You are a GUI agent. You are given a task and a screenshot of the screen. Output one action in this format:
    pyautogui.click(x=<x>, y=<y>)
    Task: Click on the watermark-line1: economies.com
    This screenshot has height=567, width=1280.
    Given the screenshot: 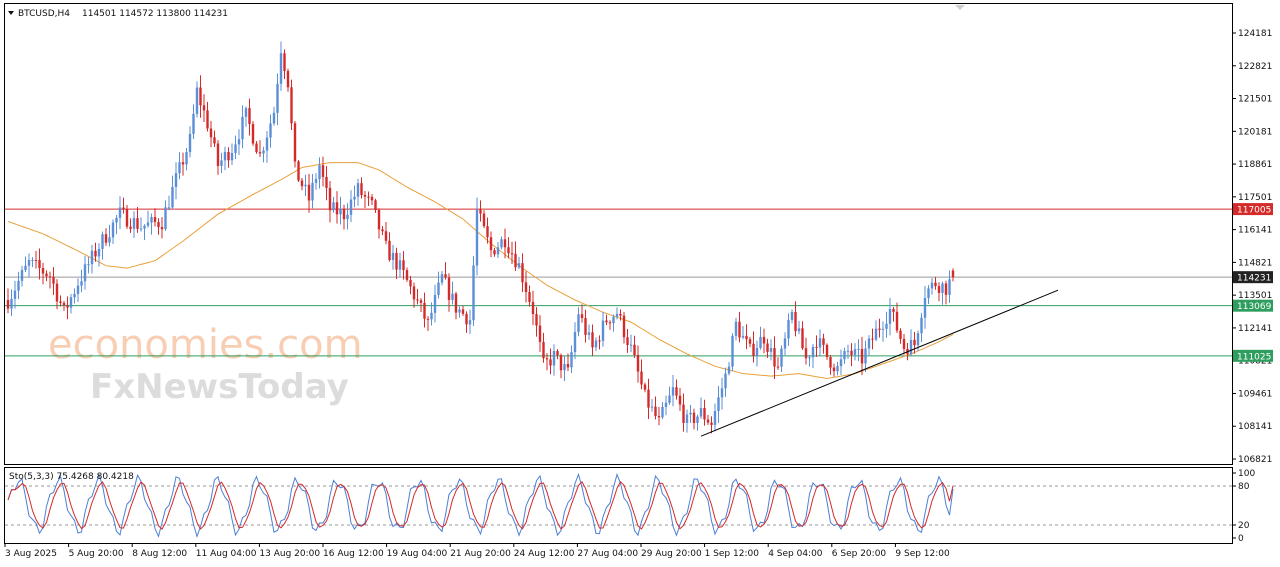 What is the action you would take?
    pyautogui.click(x=205, y=345)
    